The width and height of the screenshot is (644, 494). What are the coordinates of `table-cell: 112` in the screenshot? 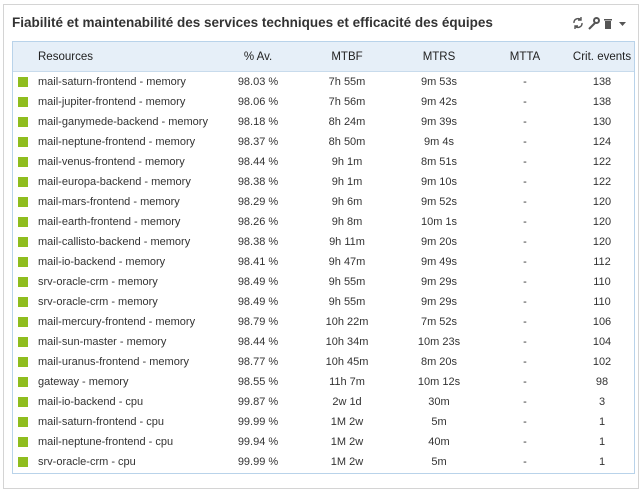 It's located at (602, 262).